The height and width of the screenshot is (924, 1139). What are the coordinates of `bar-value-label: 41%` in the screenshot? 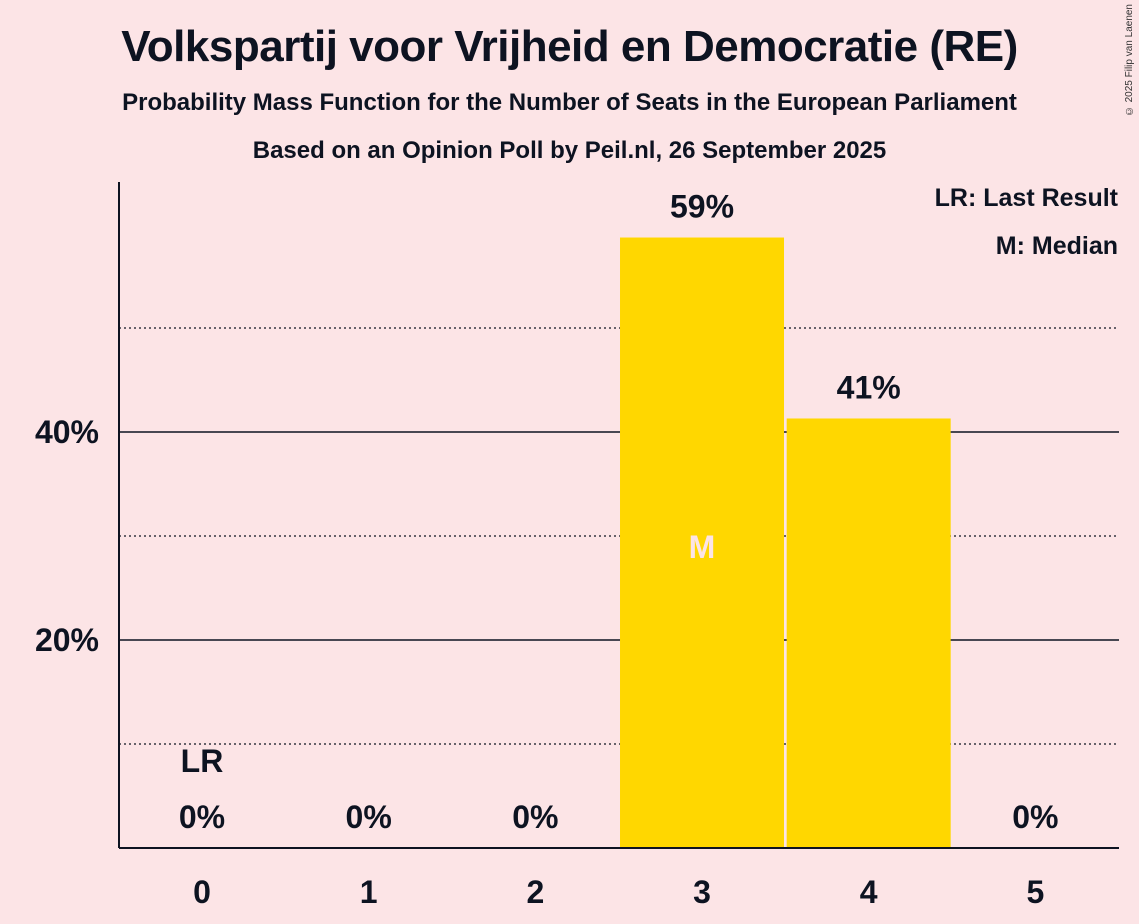 It's located at (869, 387).